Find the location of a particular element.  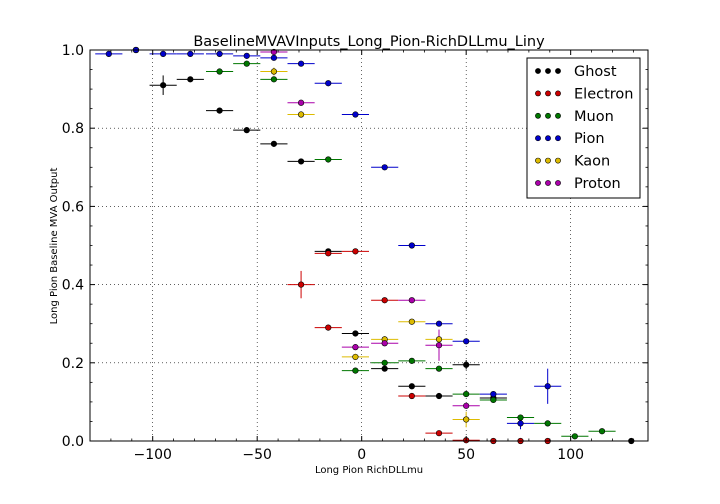

x-tick-label: −50 is located at coordinates (257, 455).